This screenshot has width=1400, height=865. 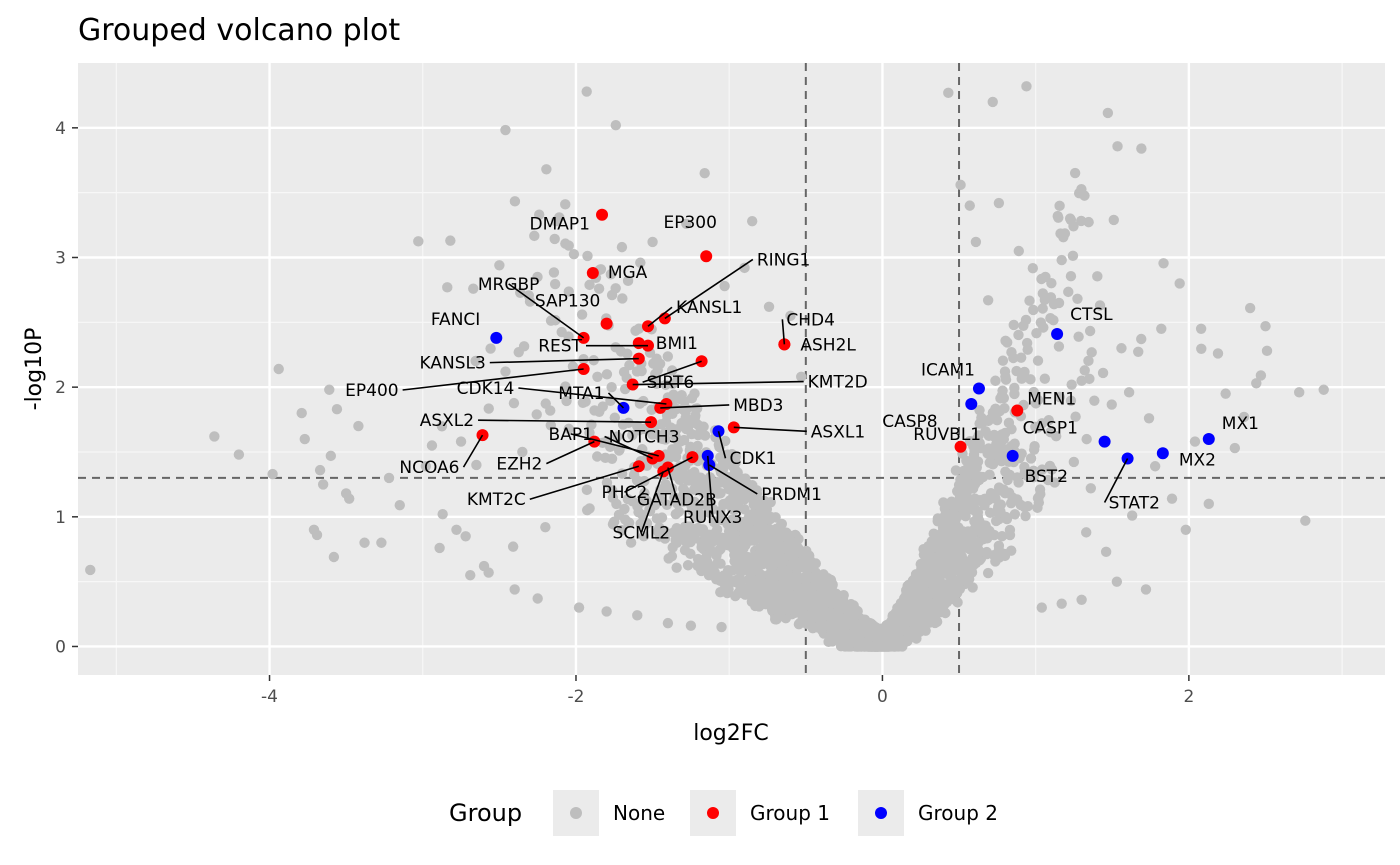 What do you see at coordinates (60, 258) in the screenshot?
I see `y-tick-label: 3` at bounding box center [60, 258].